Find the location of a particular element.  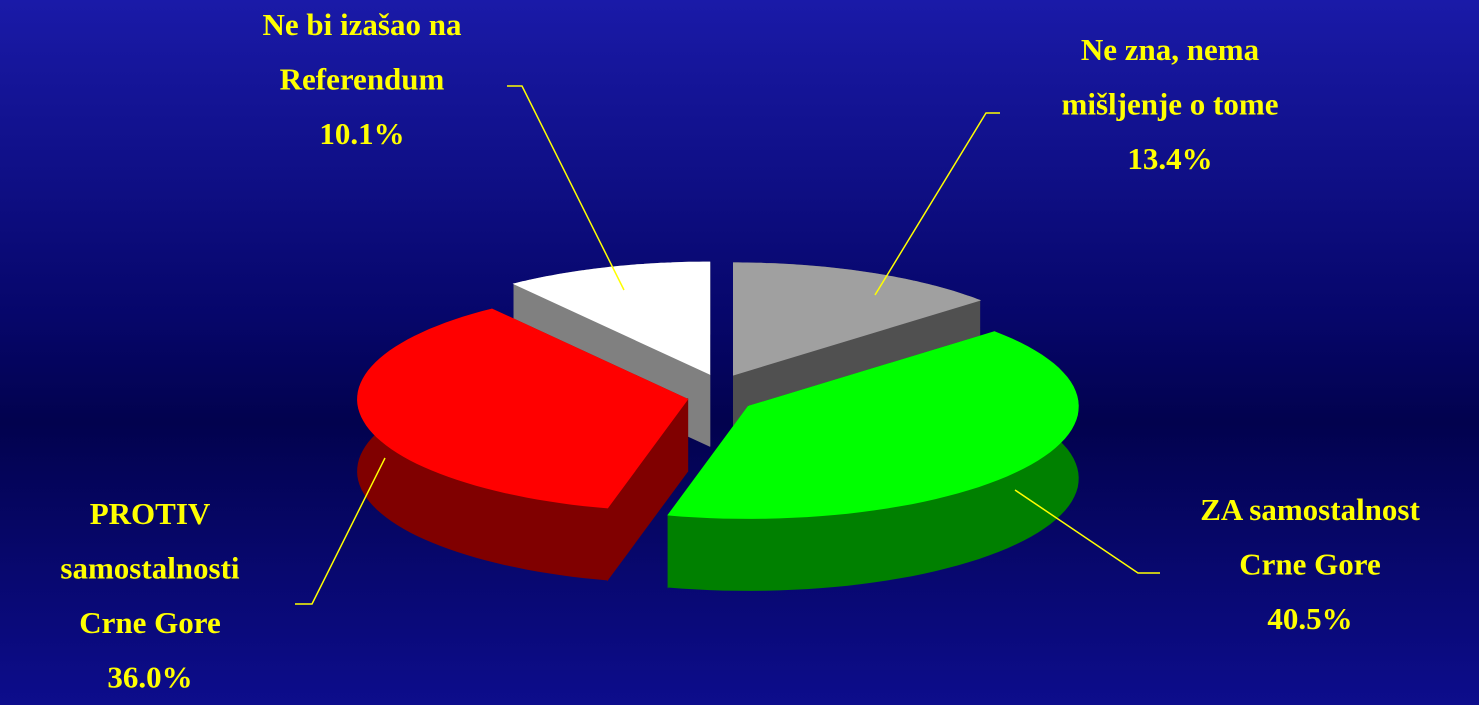

label-line: samostalnosti is located at coordinates (150, 568).